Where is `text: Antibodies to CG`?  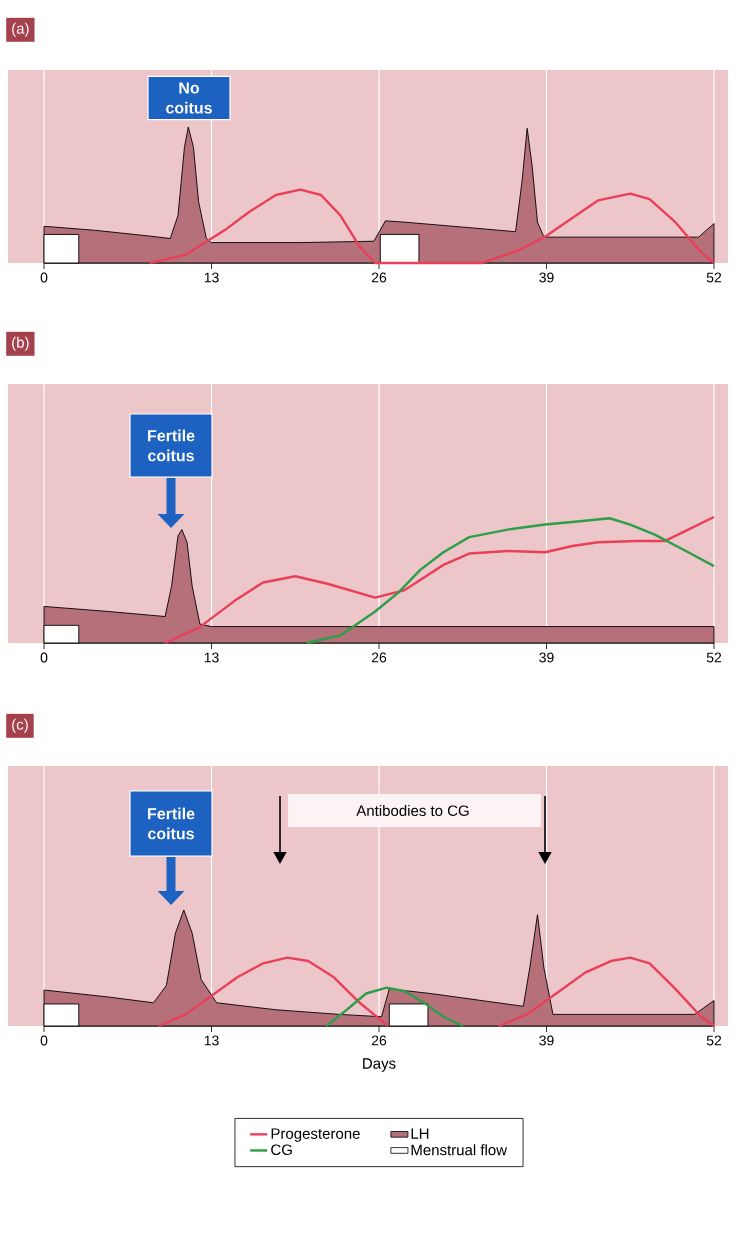
text: Antibodies to CG is located at coordinates (412, 810).